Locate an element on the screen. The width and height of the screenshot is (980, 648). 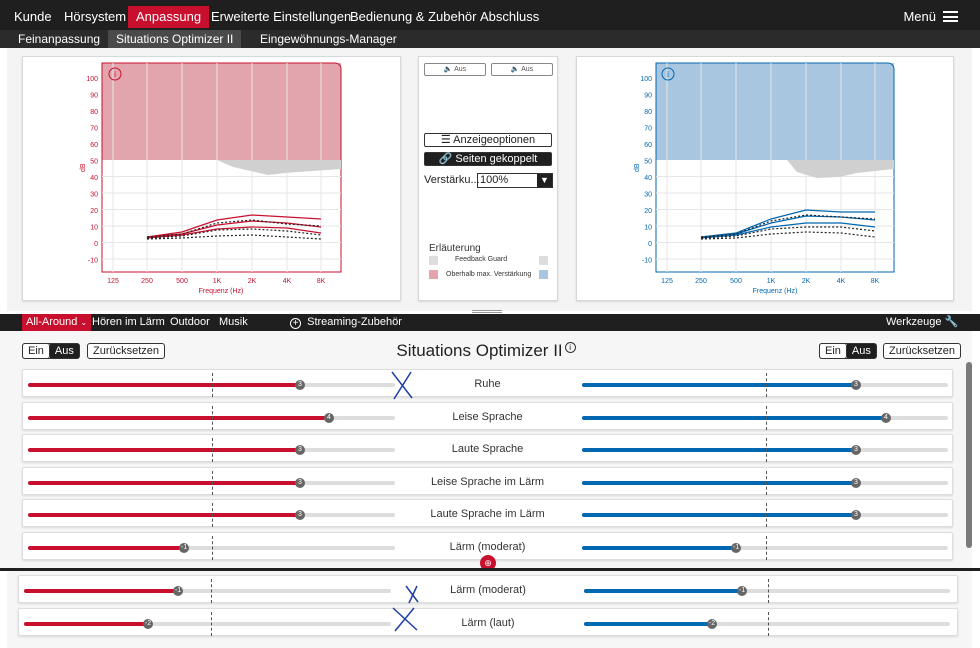
add-streaming-button: + Streaming-Zubehör is located at coordinates (346, 322).